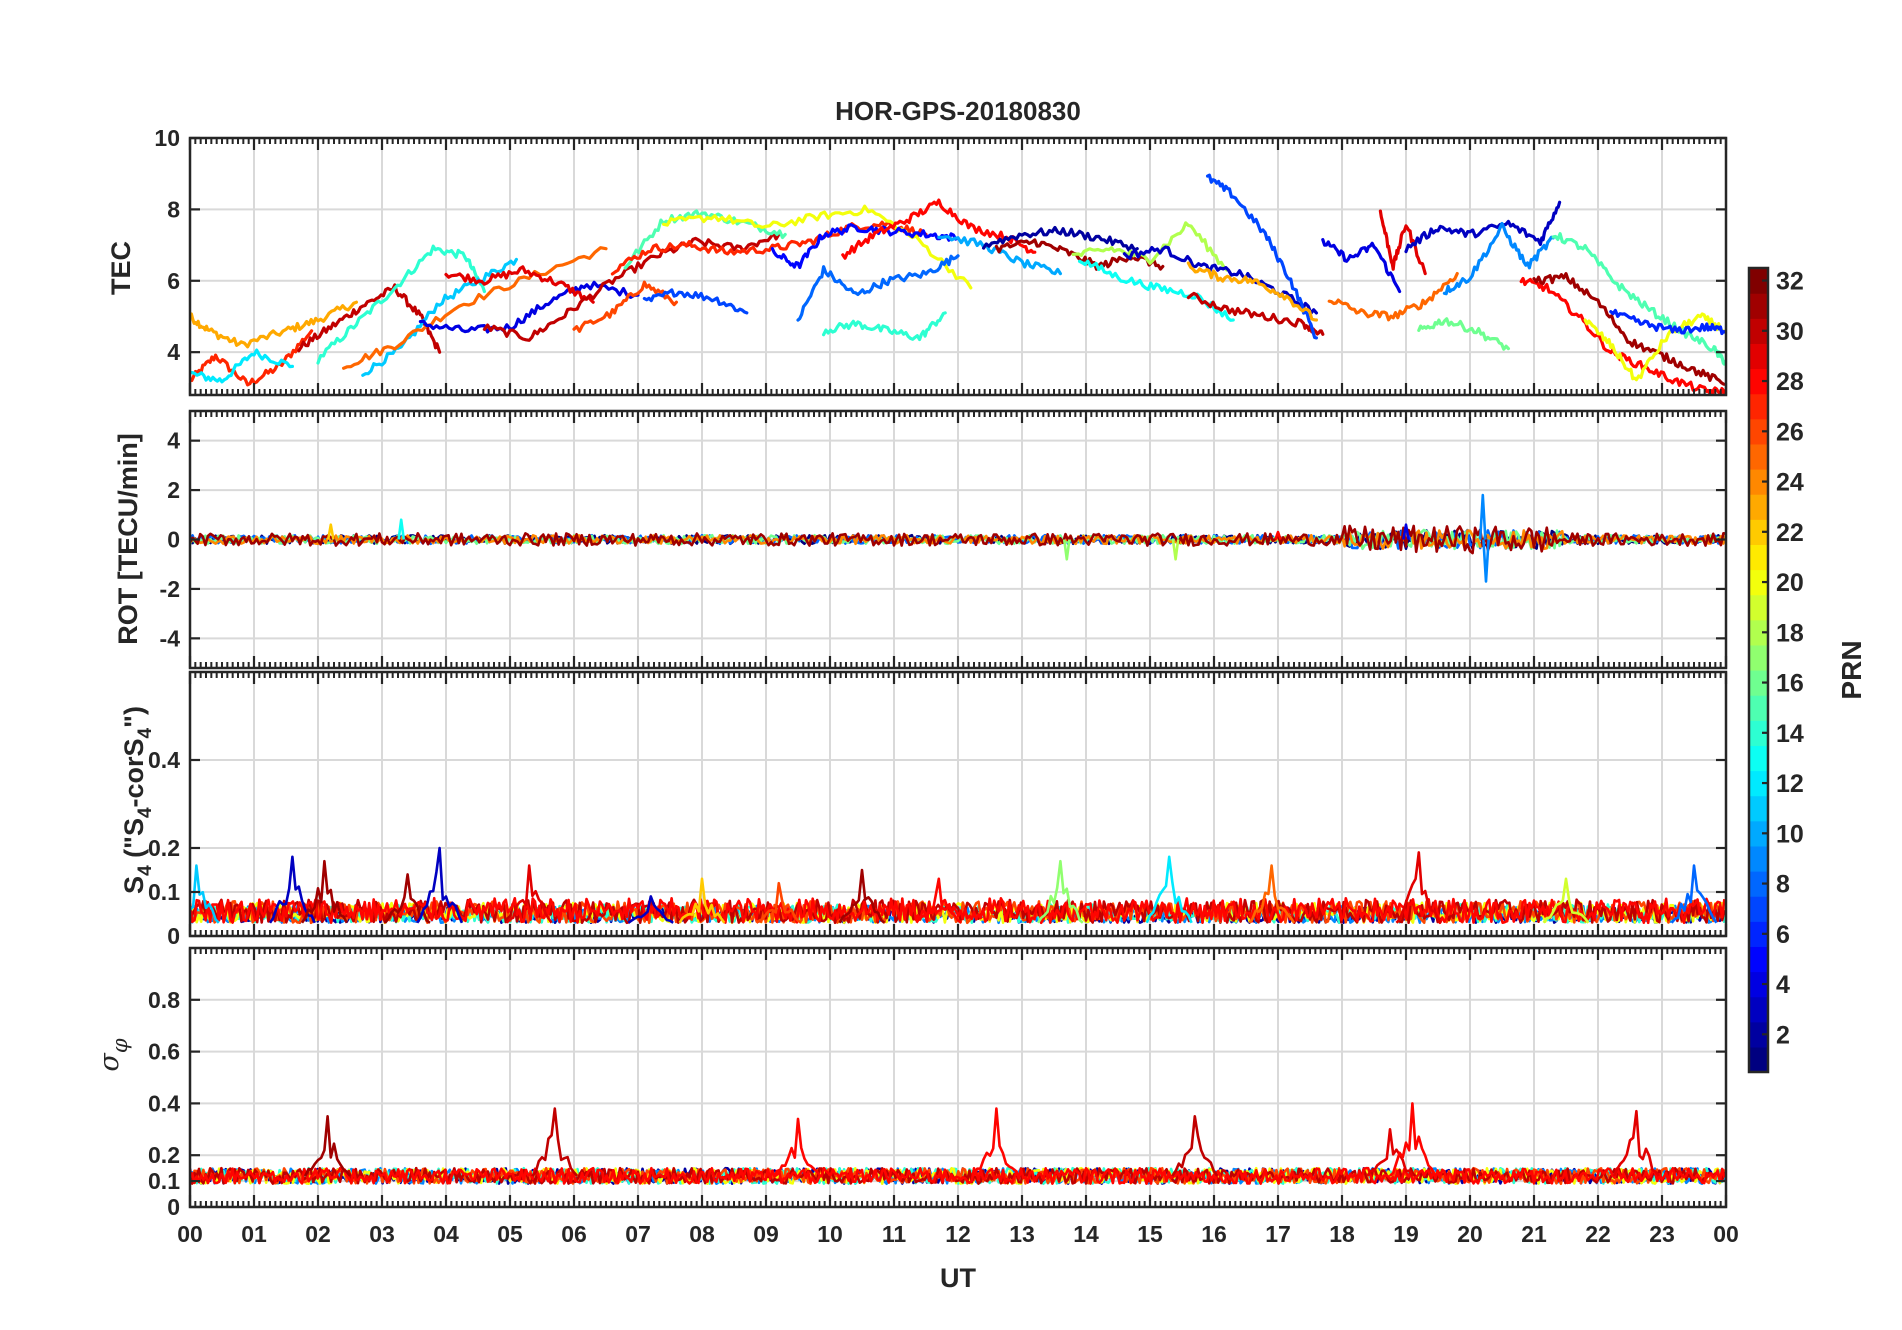  Describe the element at coordinates (1790, 483) in the screenshot. I see `colorbar-tick-label: 24` at that location.